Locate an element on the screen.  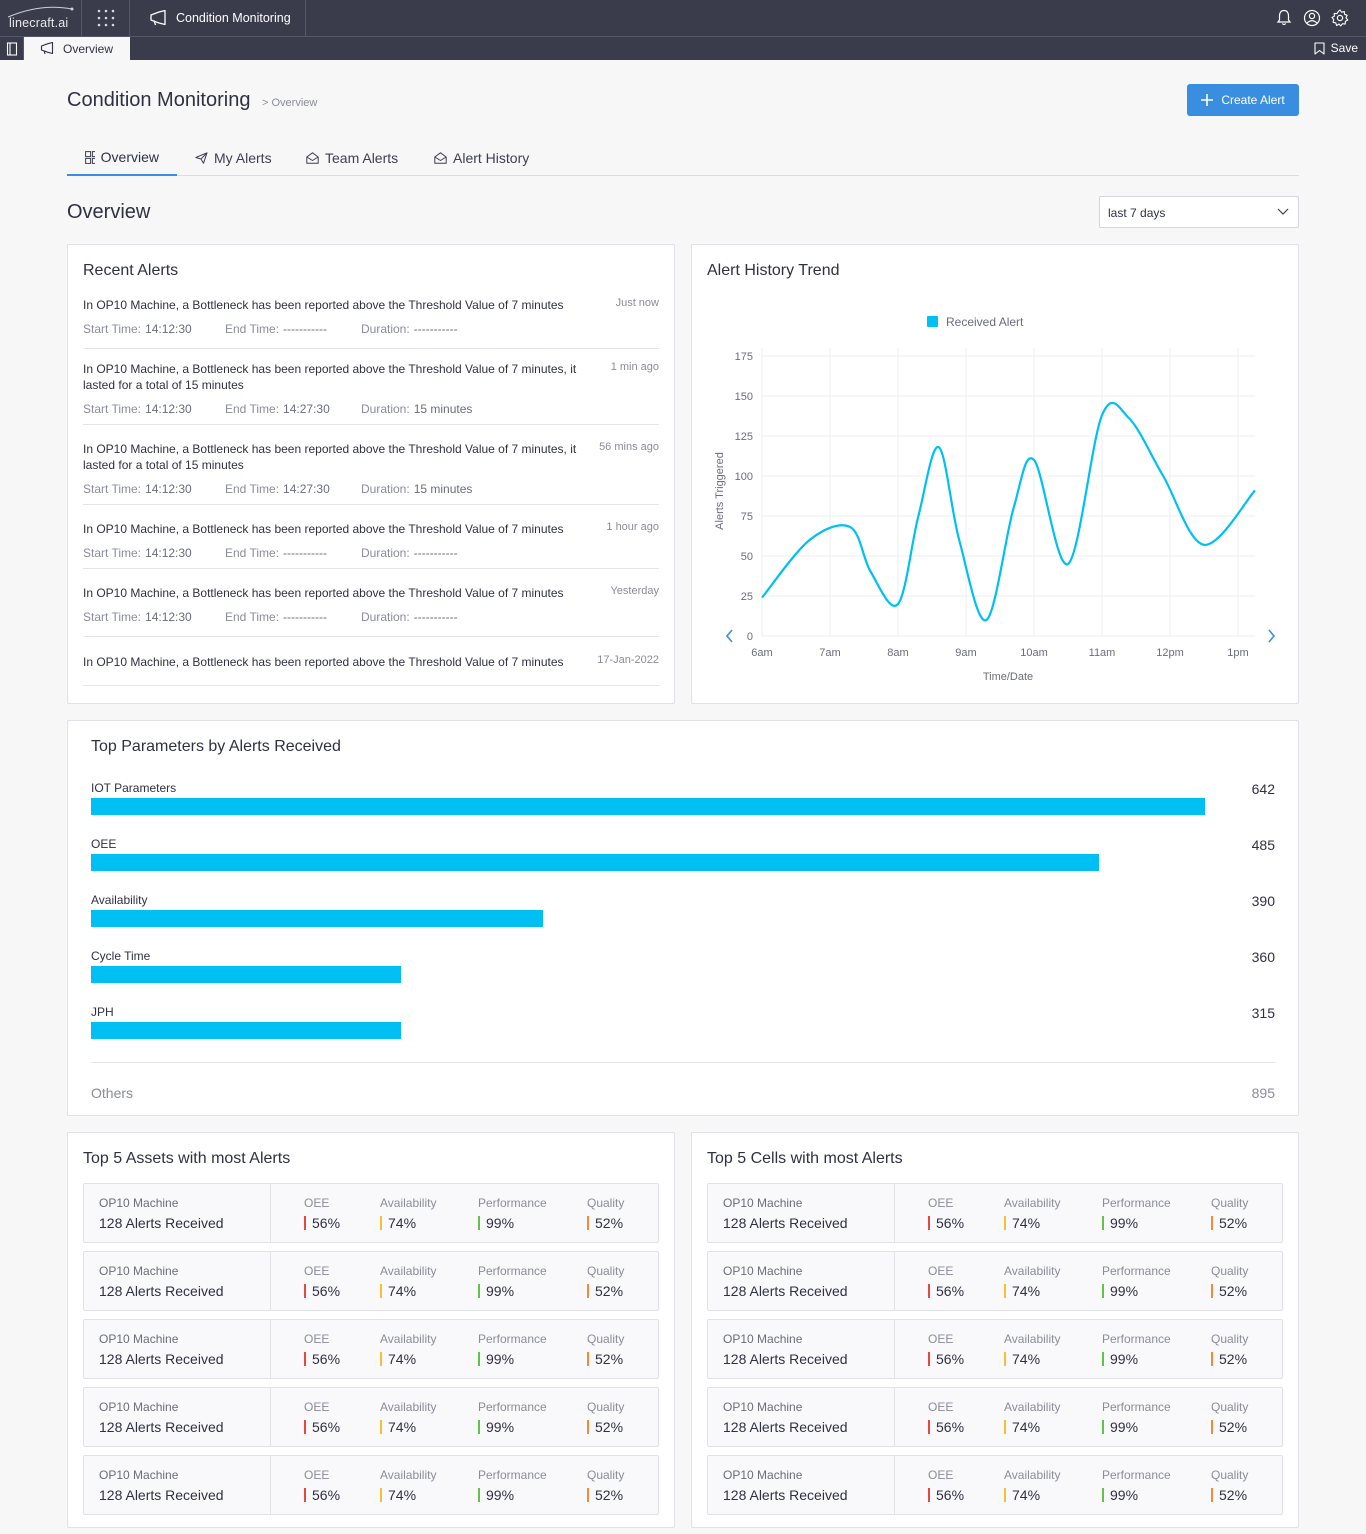
bookmark-toggle is located at coordinates (12, 48).